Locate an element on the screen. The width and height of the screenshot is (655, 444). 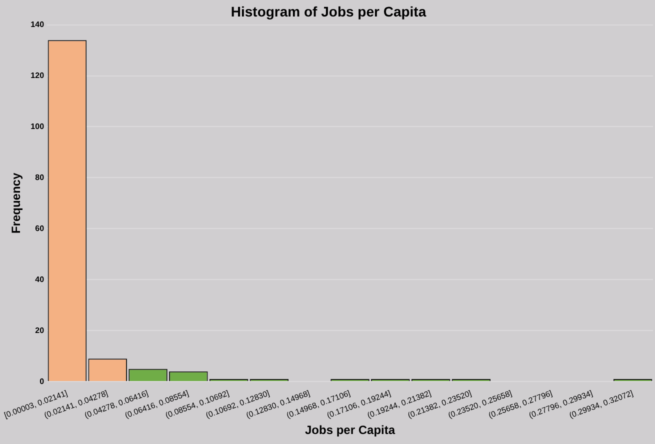
y-tick-label: 80 is located at coordinates (40, 177).